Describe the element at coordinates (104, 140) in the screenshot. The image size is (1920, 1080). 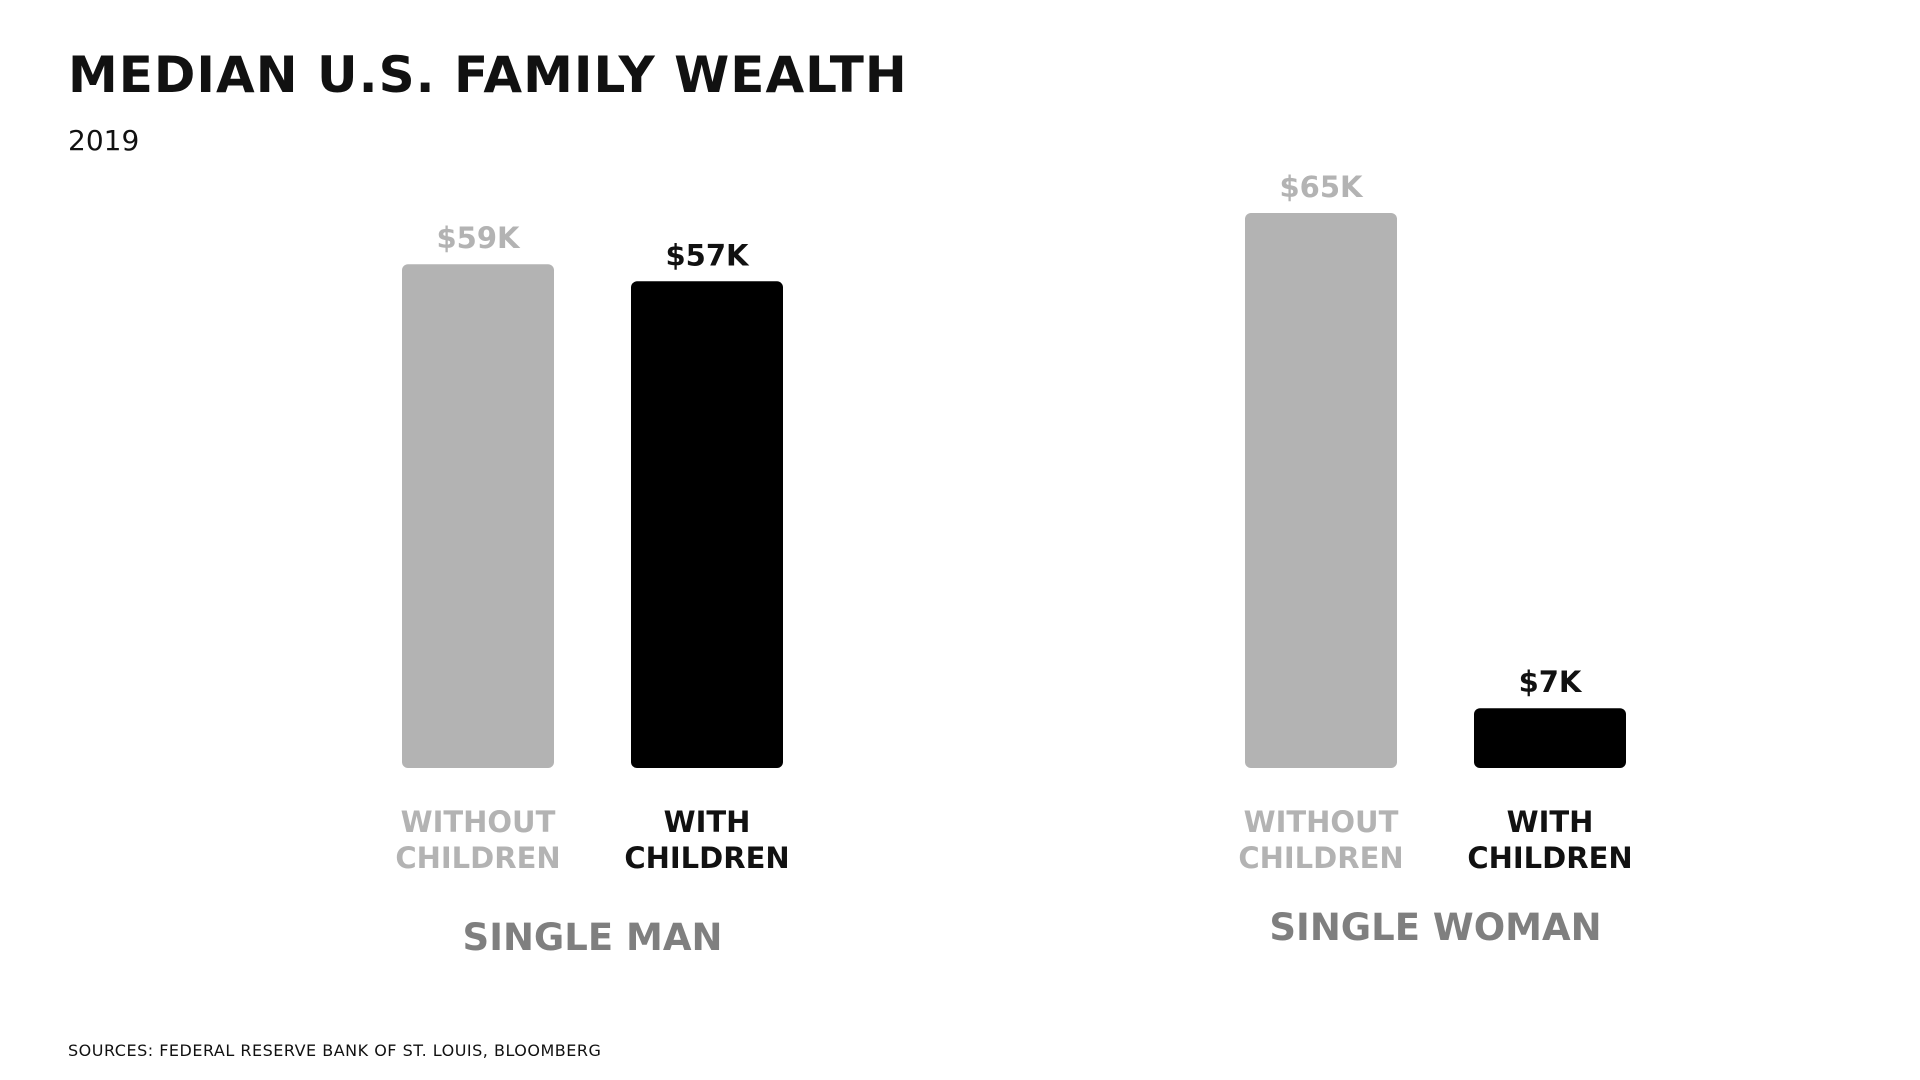
I see `chart-subtitle: 2019` at that location.